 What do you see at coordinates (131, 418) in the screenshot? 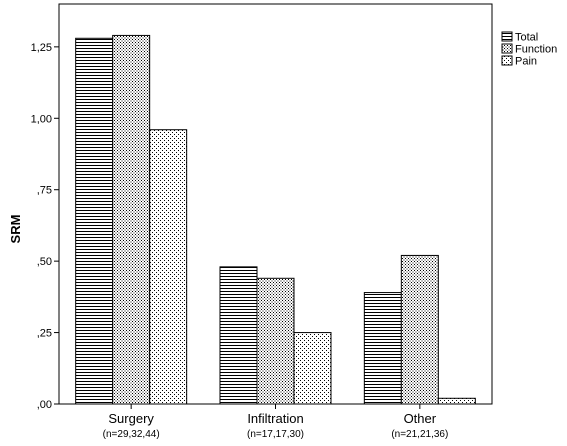
I see `x-category-label: Surgery` at bounding box center [131, 418].